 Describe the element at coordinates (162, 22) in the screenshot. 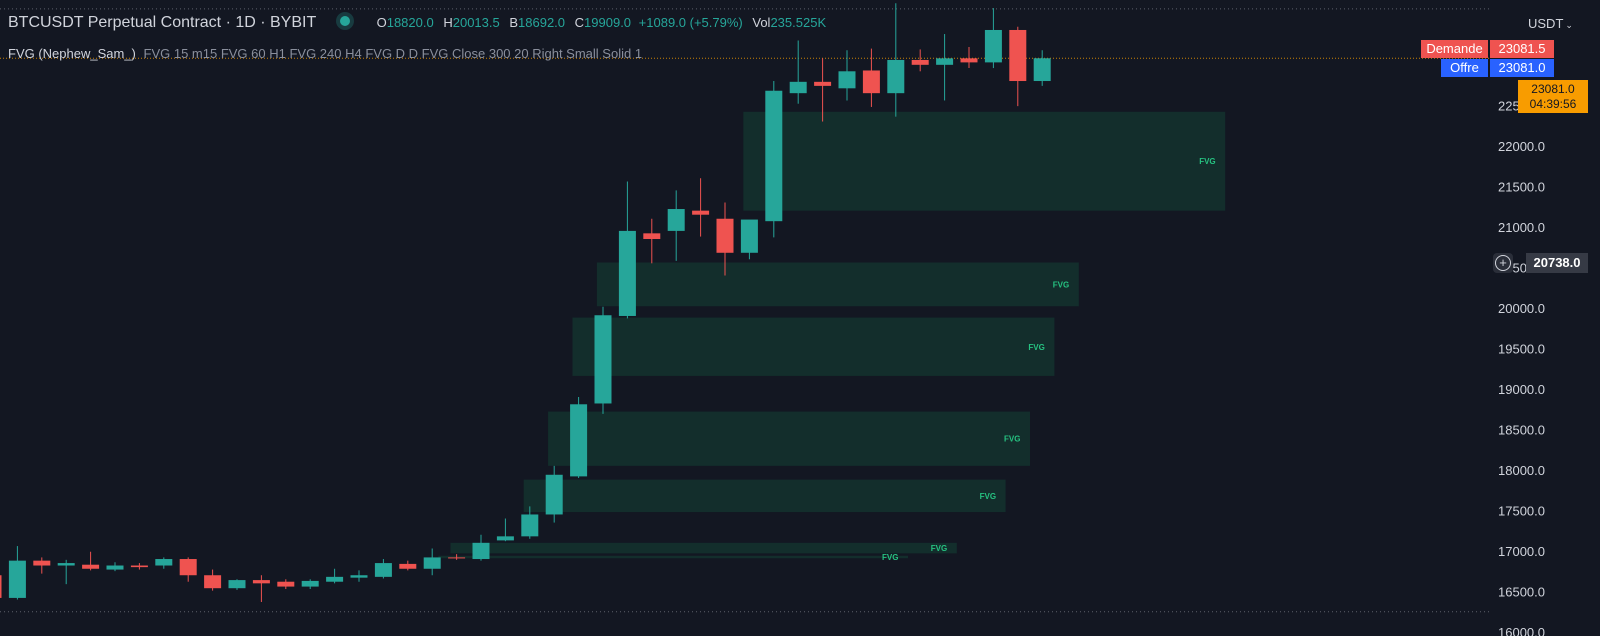

I see `symbol-title: BTCUSDT Perpetual Contract · 1D · BYBIT` at that location.